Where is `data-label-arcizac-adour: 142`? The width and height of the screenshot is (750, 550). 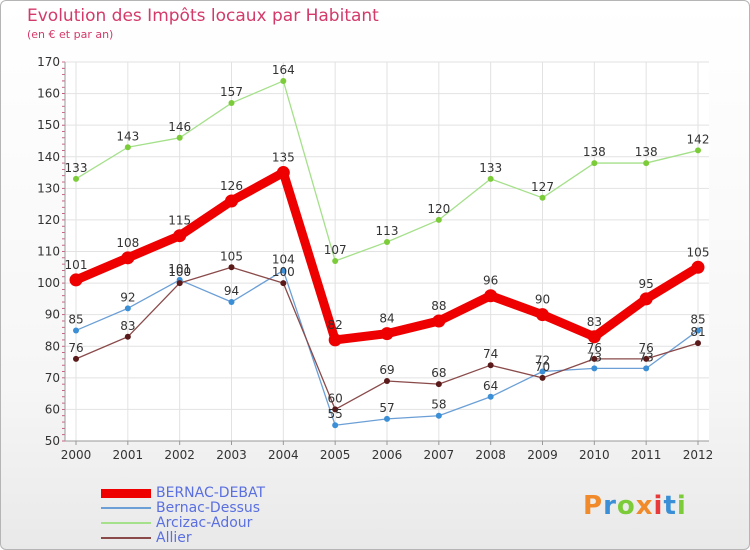
data-label-arcizac-adour: 142 is located at coordinates (698, 139).